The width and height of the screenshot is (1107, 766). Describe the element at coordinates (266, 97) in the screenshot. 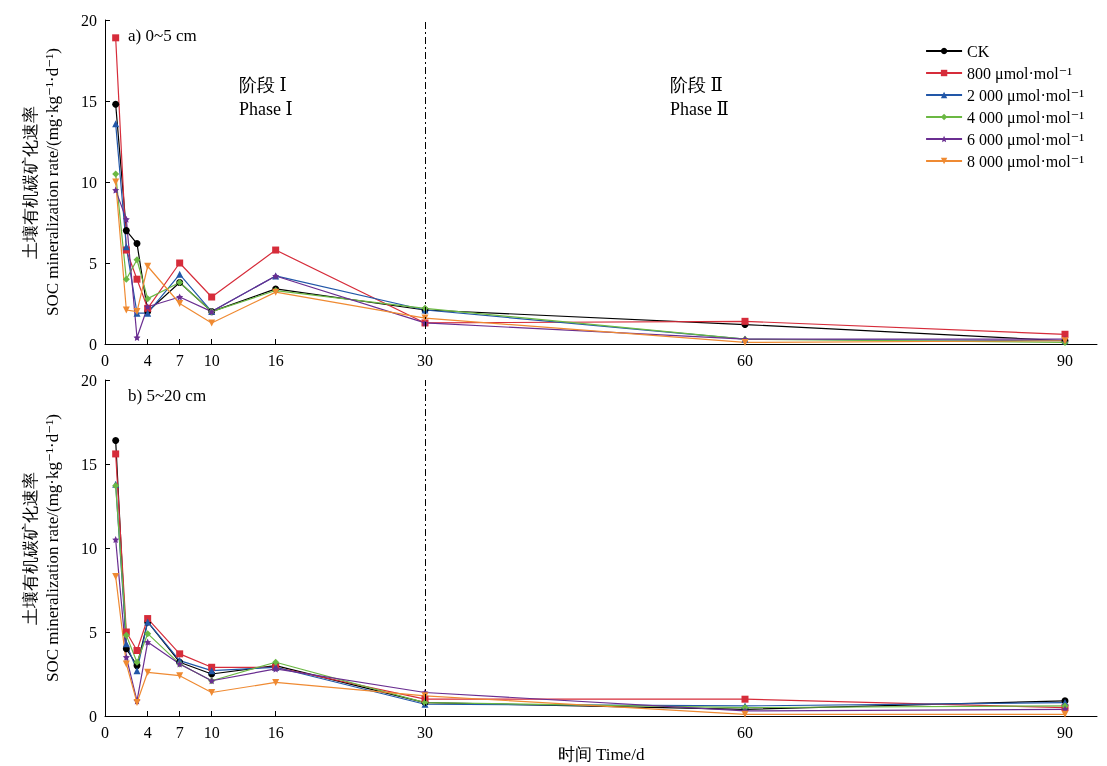

I see `annotation: 阶段 Ⅰ Phase Ⅰ` at that location.